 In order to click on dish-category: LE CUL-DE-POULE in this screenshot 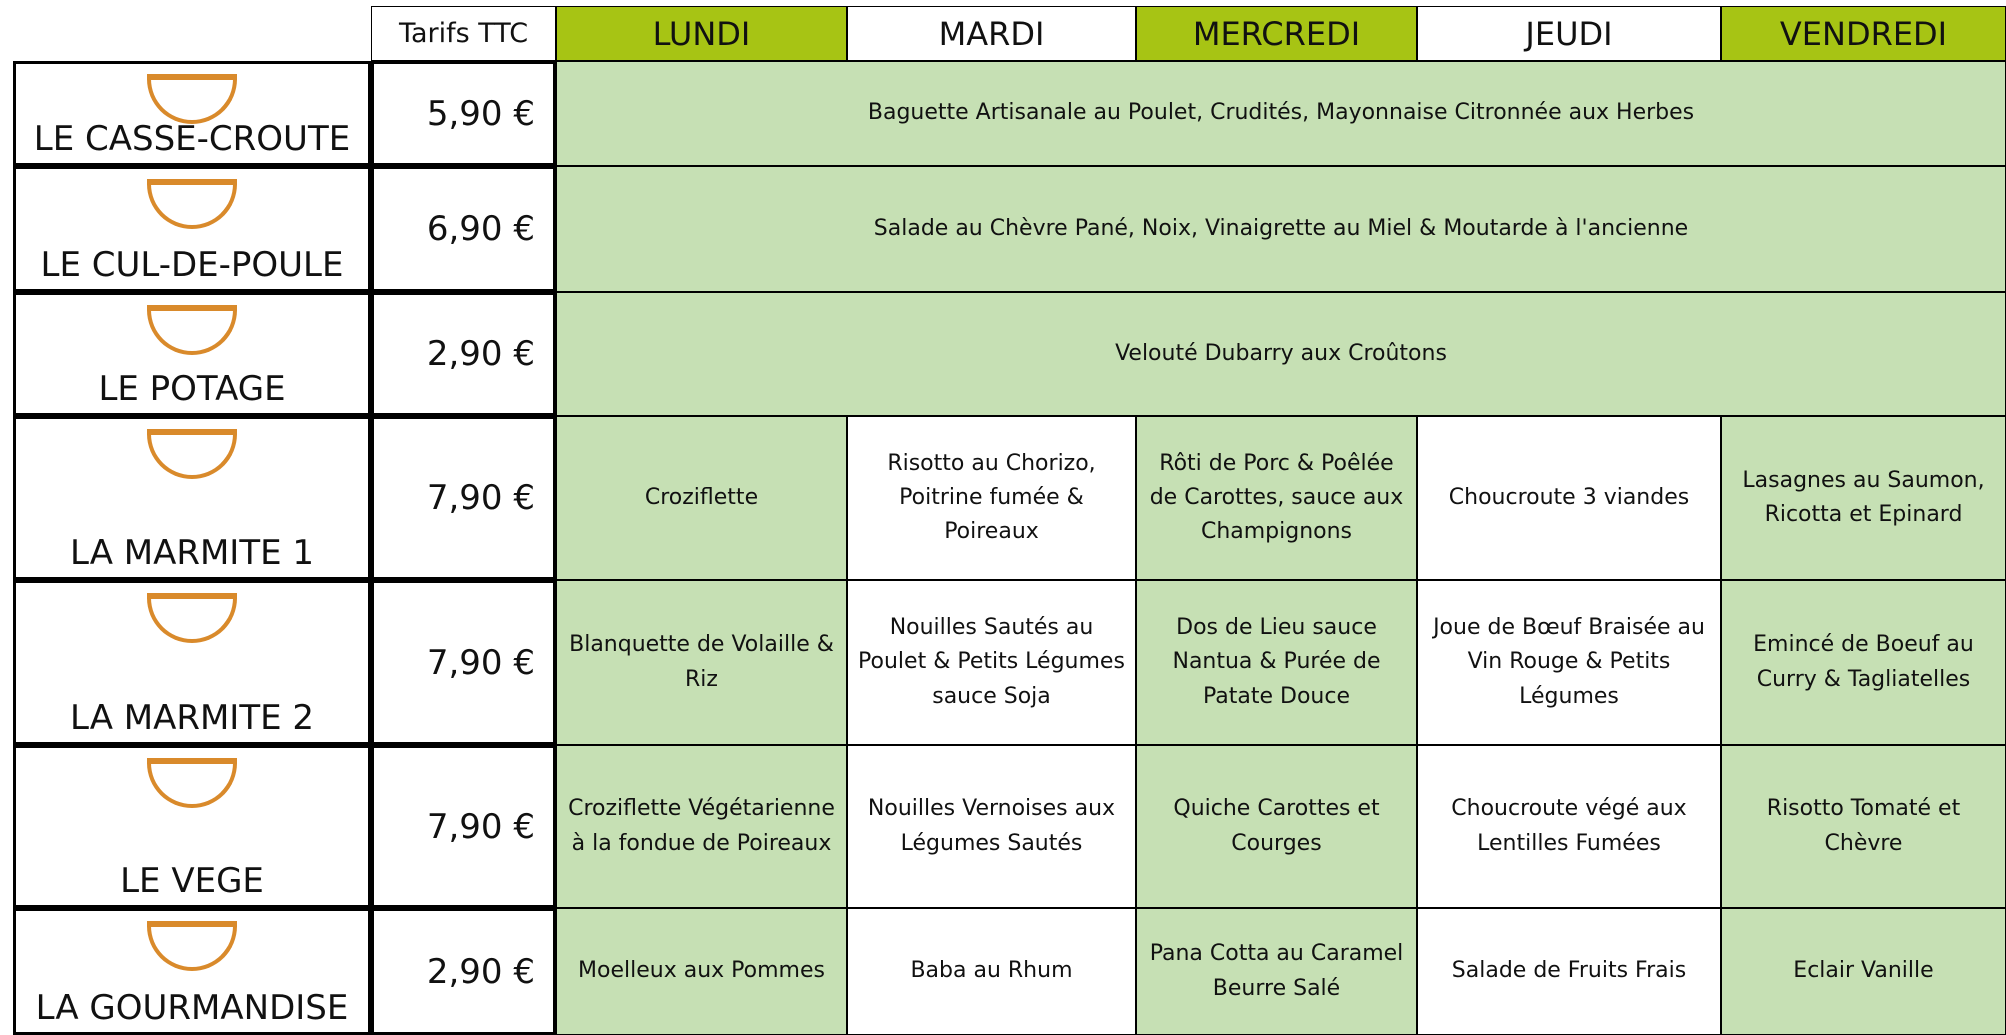, I will do `click(192, 229)`.